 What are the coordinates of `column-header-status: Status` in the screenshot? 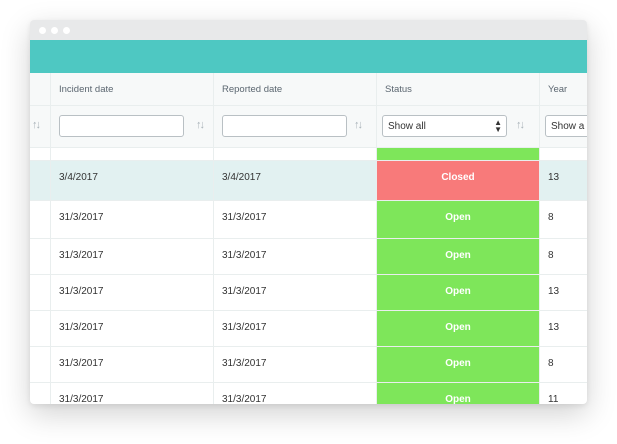 It's located at (458, 89).